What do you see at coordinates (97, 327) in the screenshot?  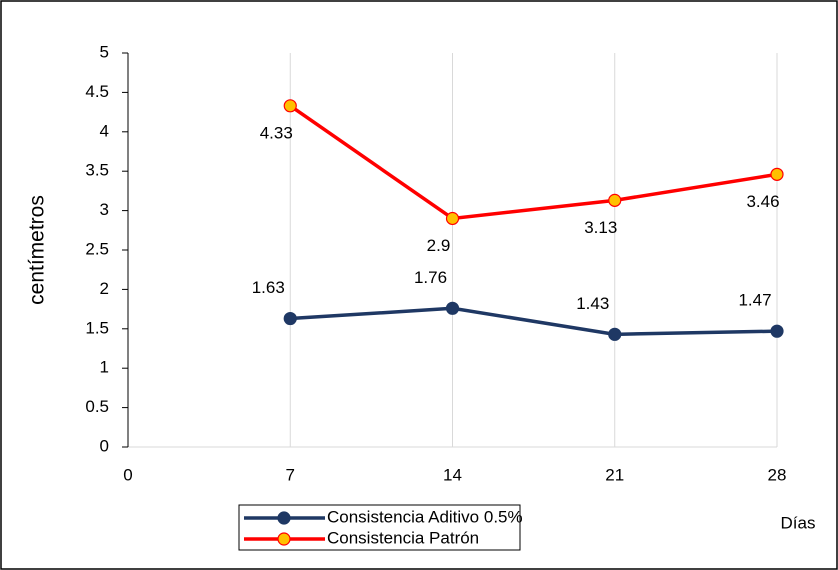 I see `y-tick-label: 1.5` at bounding box center [97, 327].